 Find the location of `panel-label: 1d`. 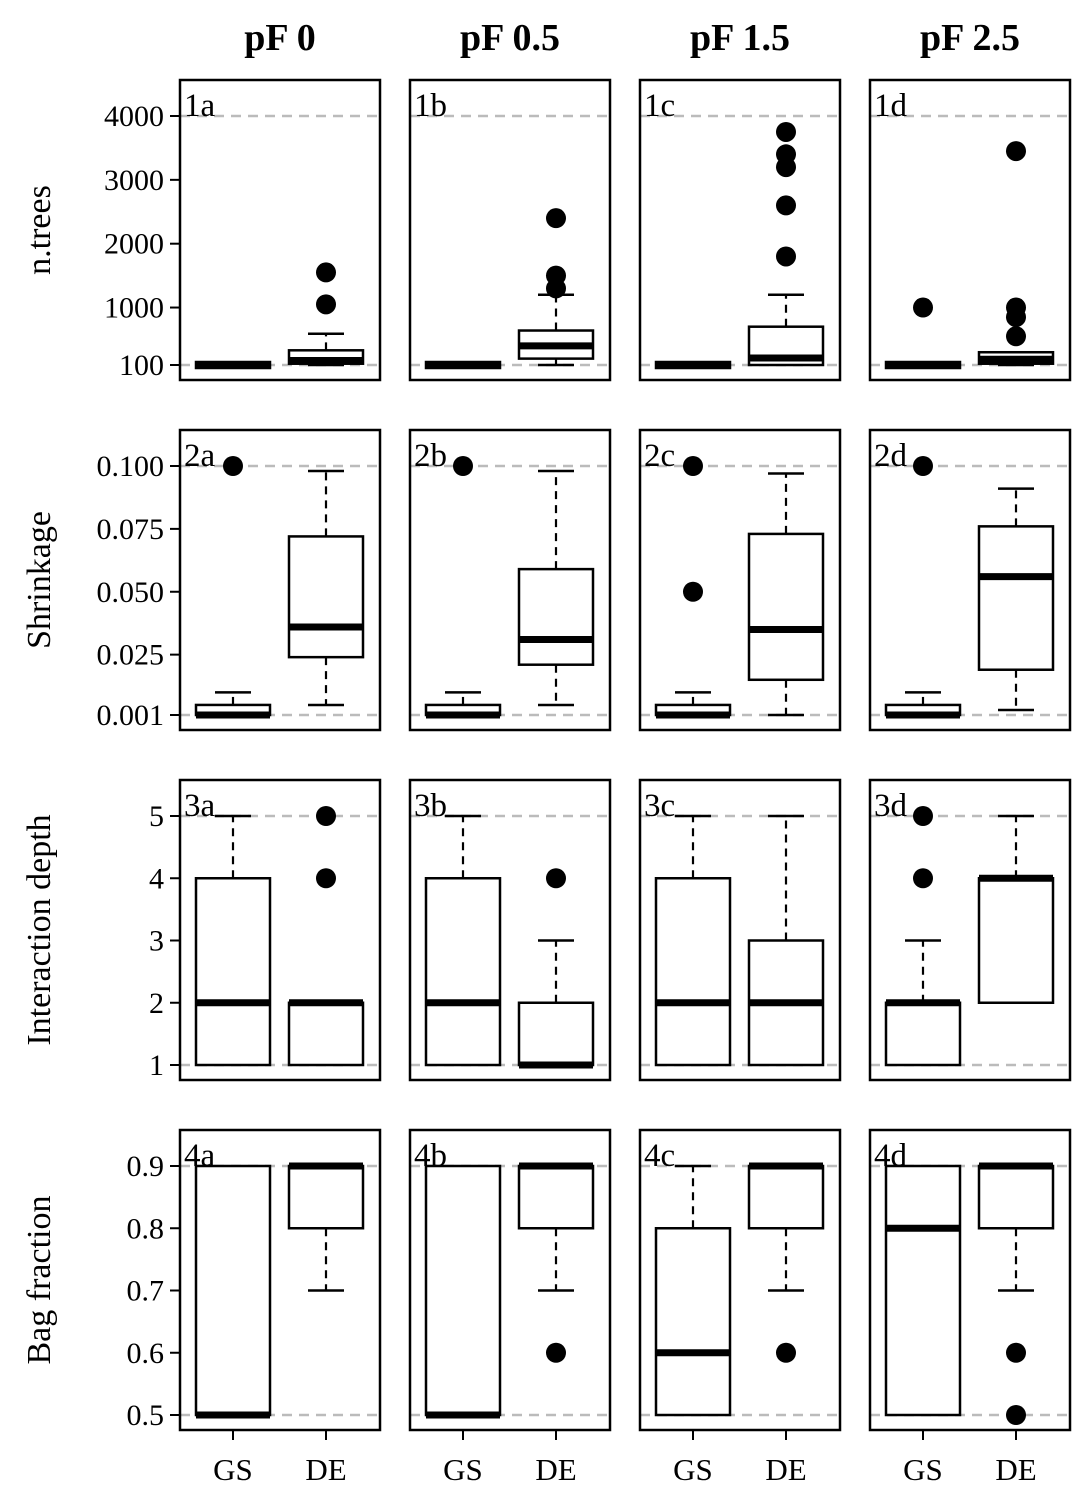

panel-label: 1d is located at coordinates (891, 106).